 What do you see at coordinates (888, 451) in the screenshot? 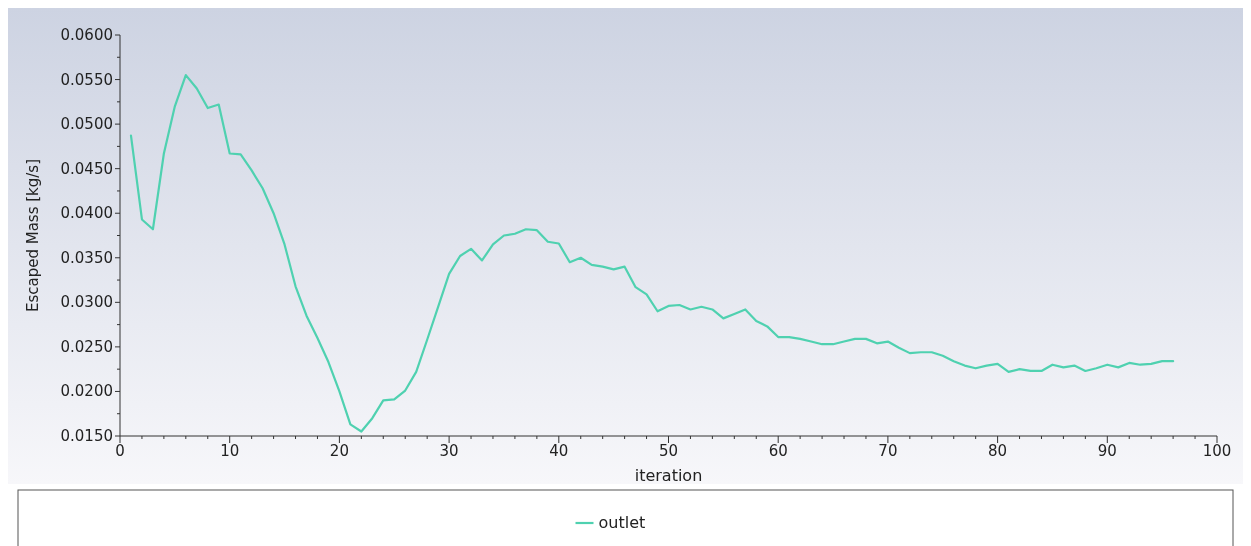
I see `x-tick-label: 70` at bounding box center [888, 451].